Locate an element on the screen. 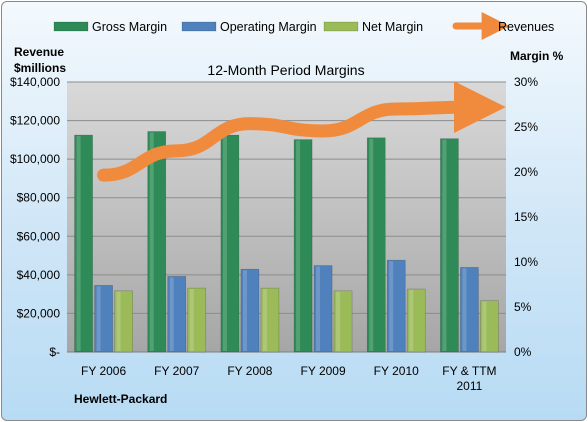 The width and height of the screenshot is (588, 422). x-tick-label: FY 2008 is located at coordinates (249, 371).